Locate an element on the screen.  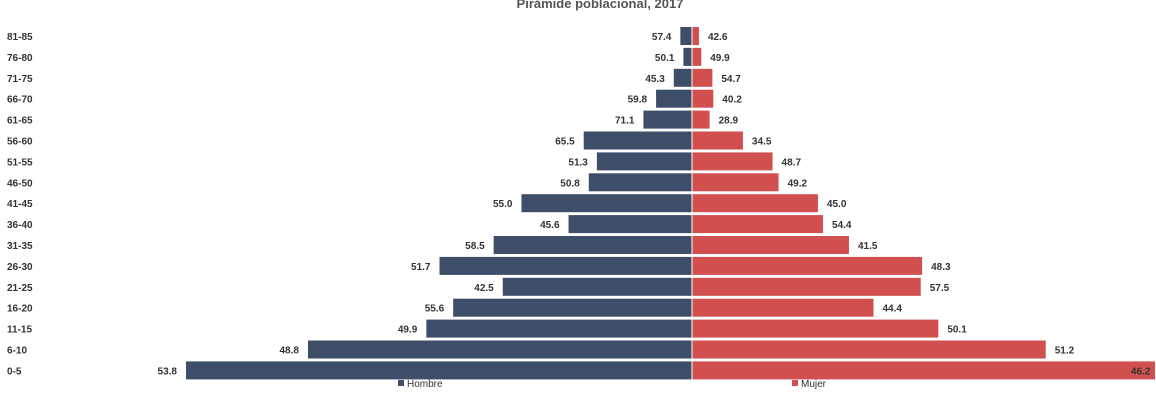
data-label-mujer: 57.5 is located at coordinates (940, 288).